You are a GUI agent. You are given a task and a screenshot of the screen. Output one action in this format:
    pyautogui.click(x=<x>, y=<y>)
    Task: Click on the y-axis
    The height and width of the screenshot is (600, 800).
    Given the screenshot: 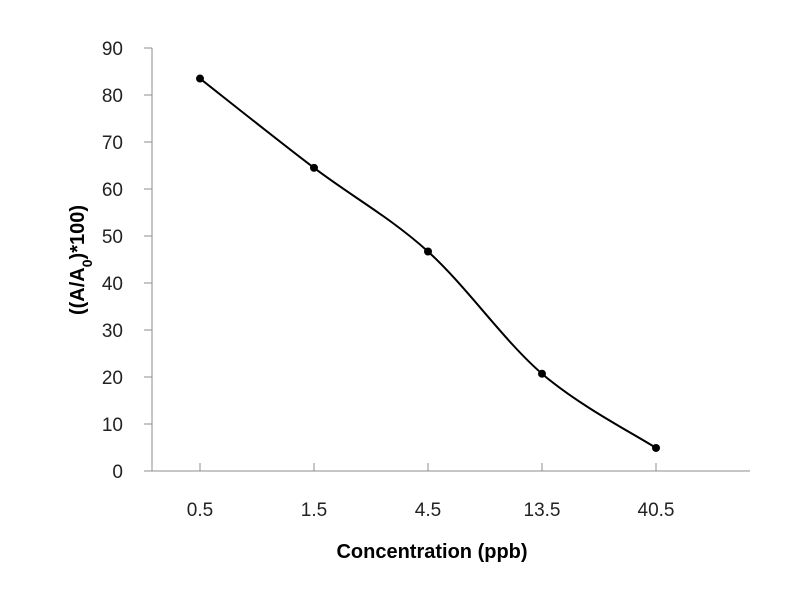 What is the action you would take?
    pyautogui.click(x=148, y=259)
    